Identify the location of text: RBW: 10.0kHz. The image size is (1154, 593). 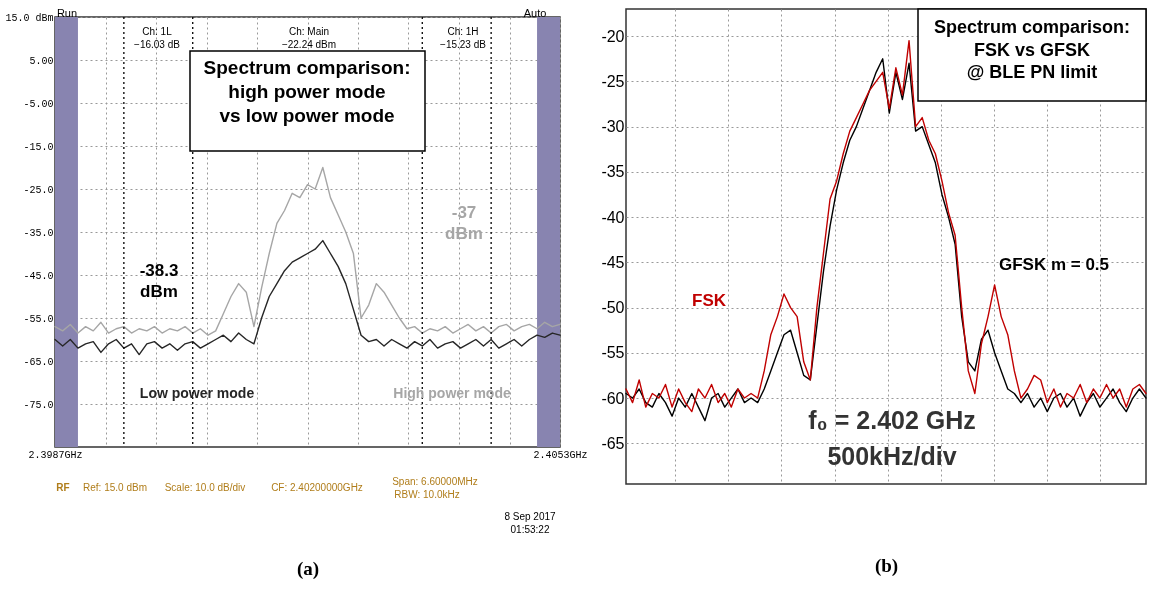
(427, 494).